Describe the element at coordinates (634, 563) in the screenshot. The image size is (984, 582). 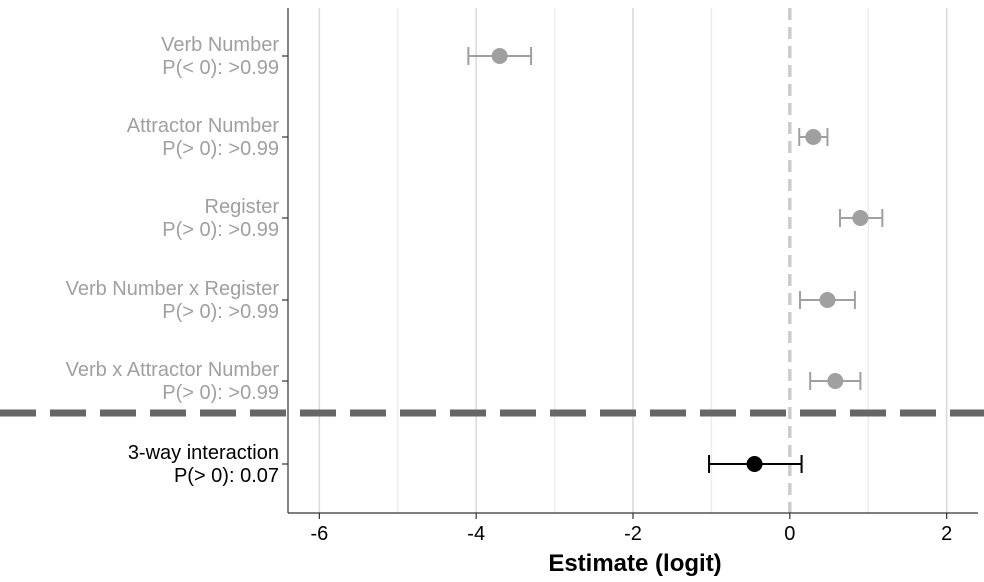
I see `x-axis-title: Estimate (logit)` at that location.